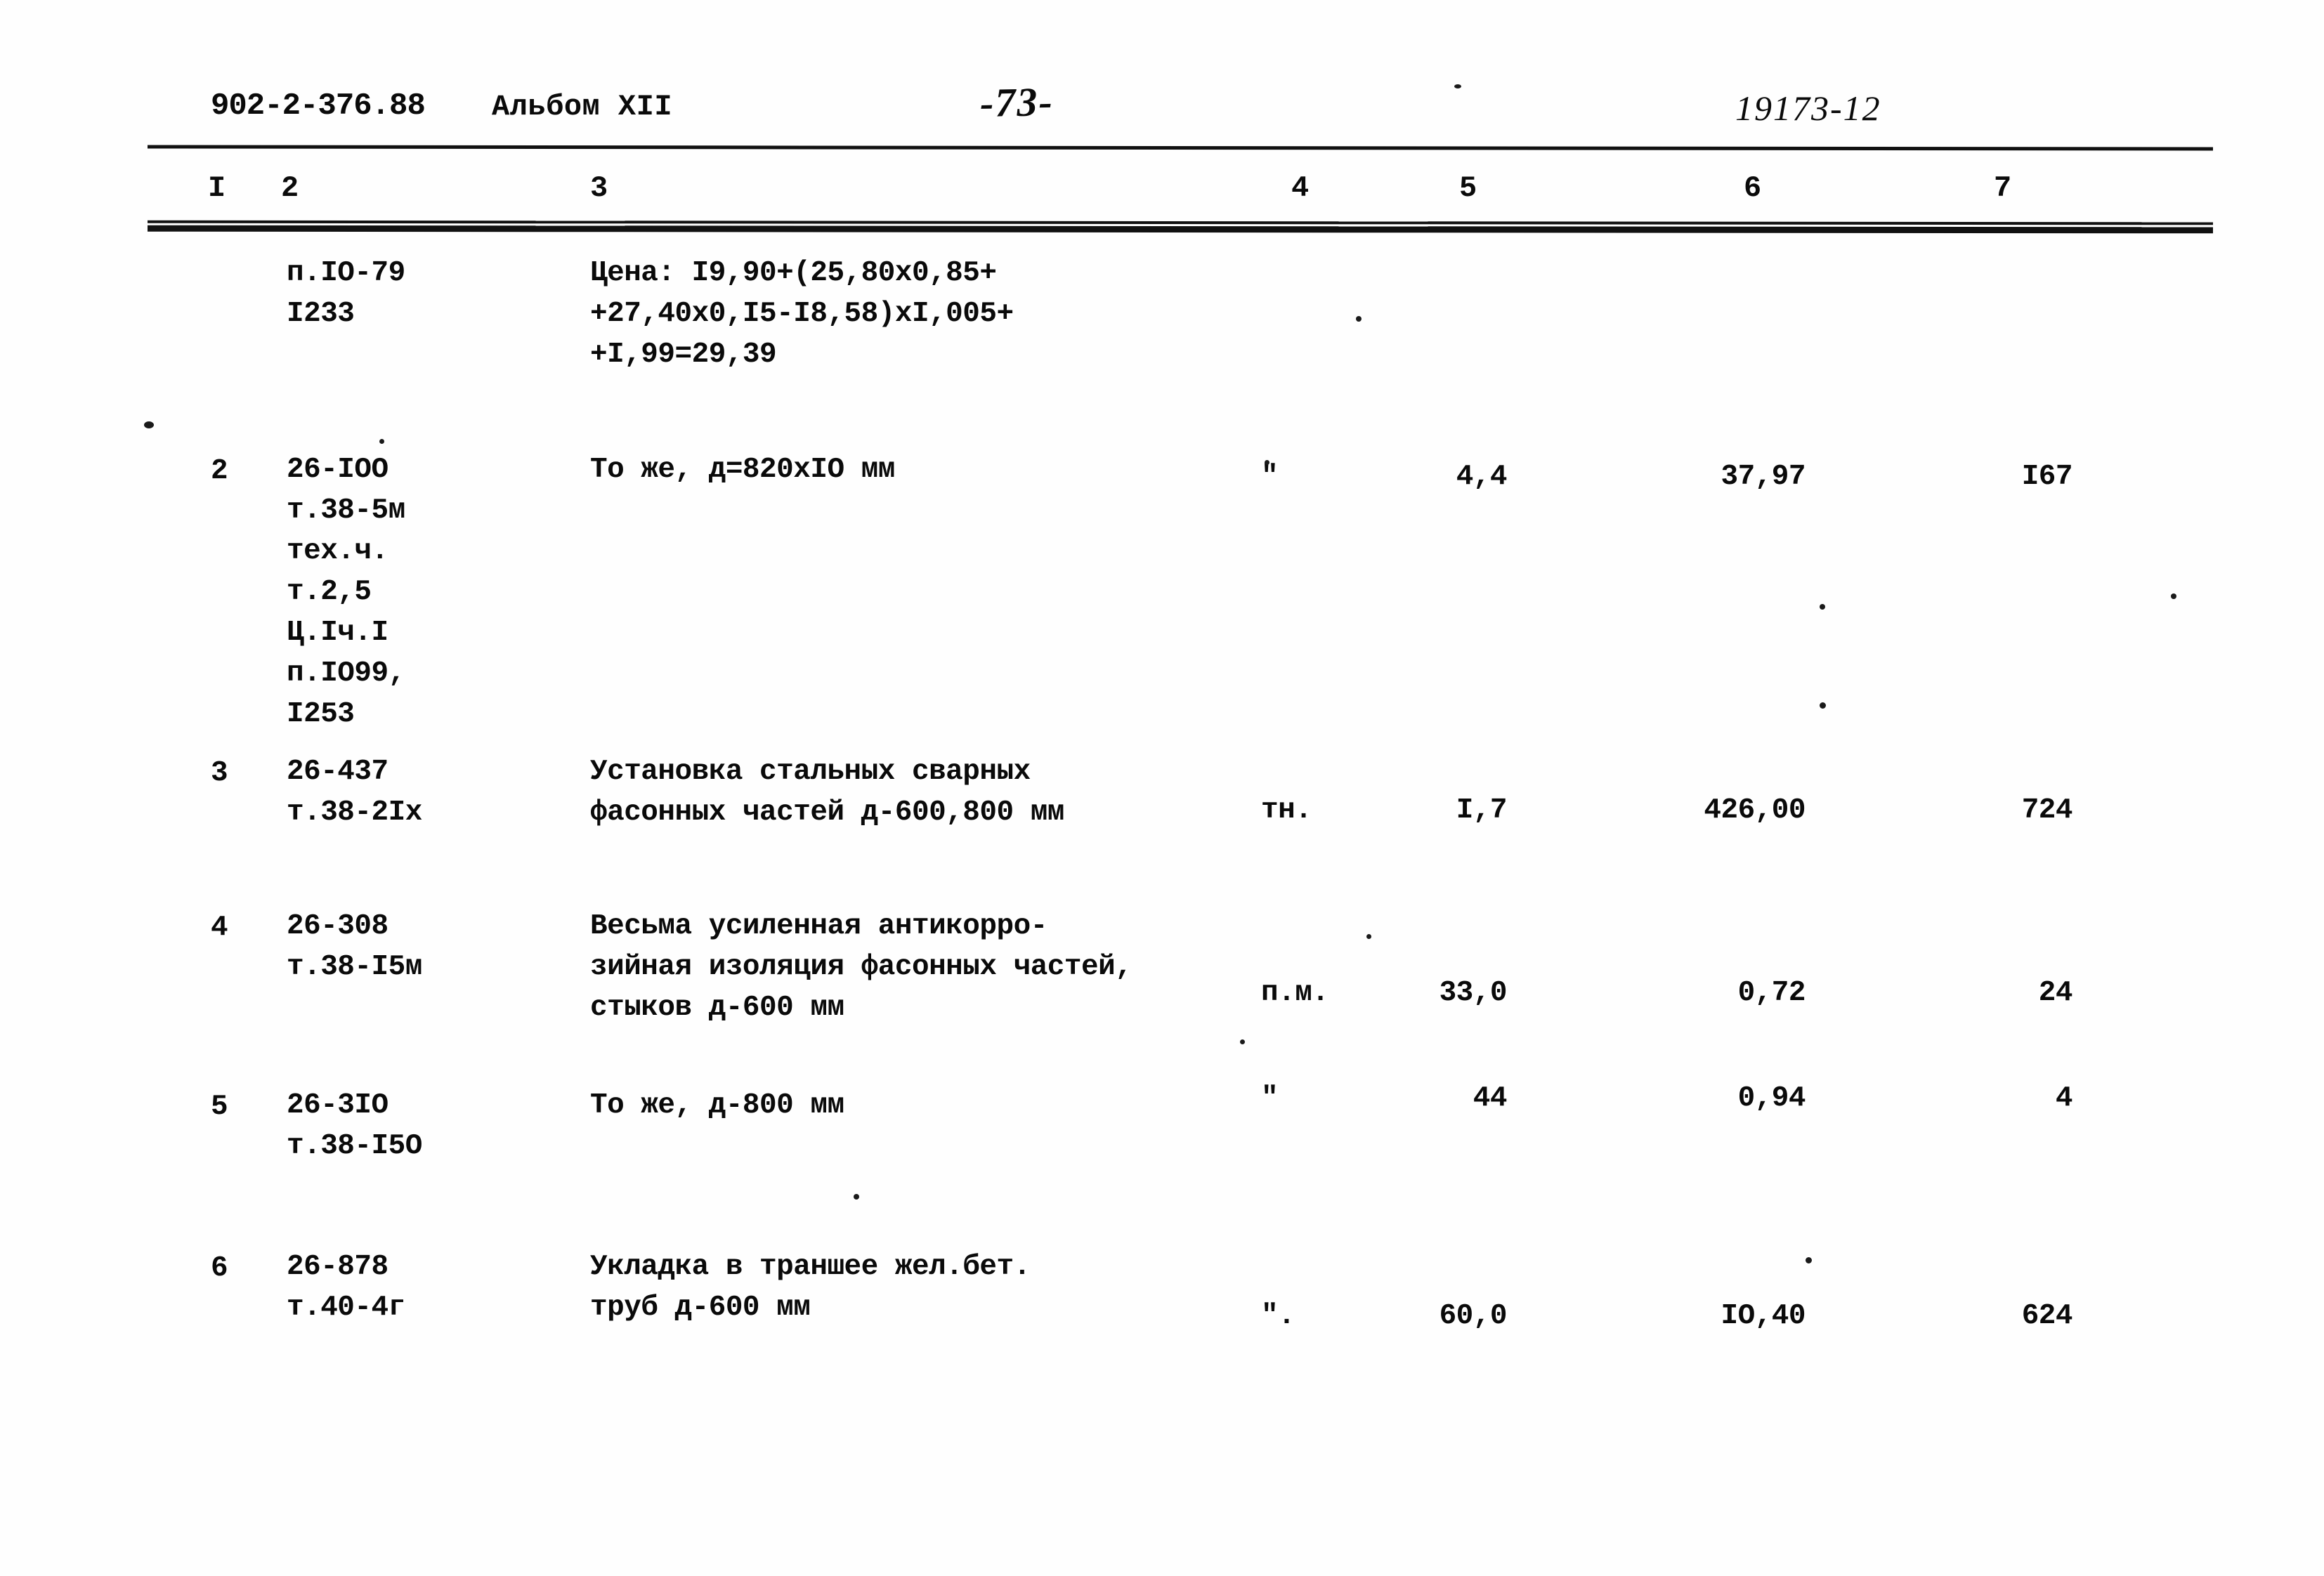  What do you see at coordinates (1286, 811) in the screenshot?
I see `row-unit: тн.` at bounding box center [1286, 811].